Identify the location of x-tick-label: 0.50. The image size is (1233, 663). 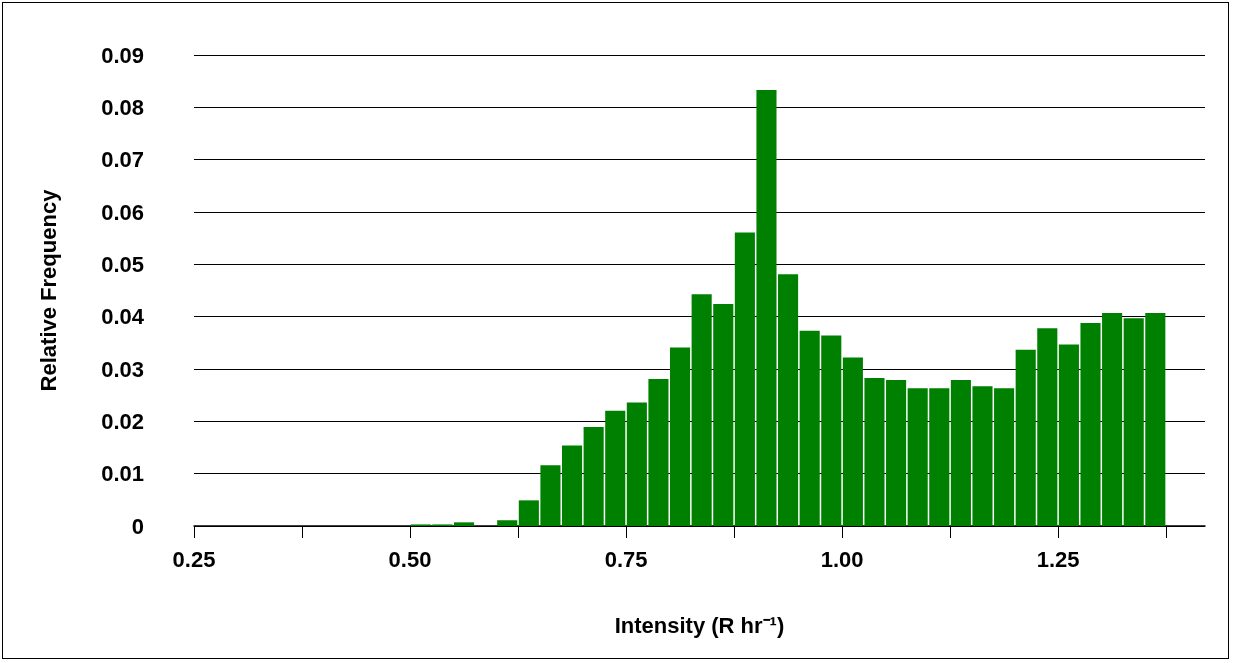
(410, 559).